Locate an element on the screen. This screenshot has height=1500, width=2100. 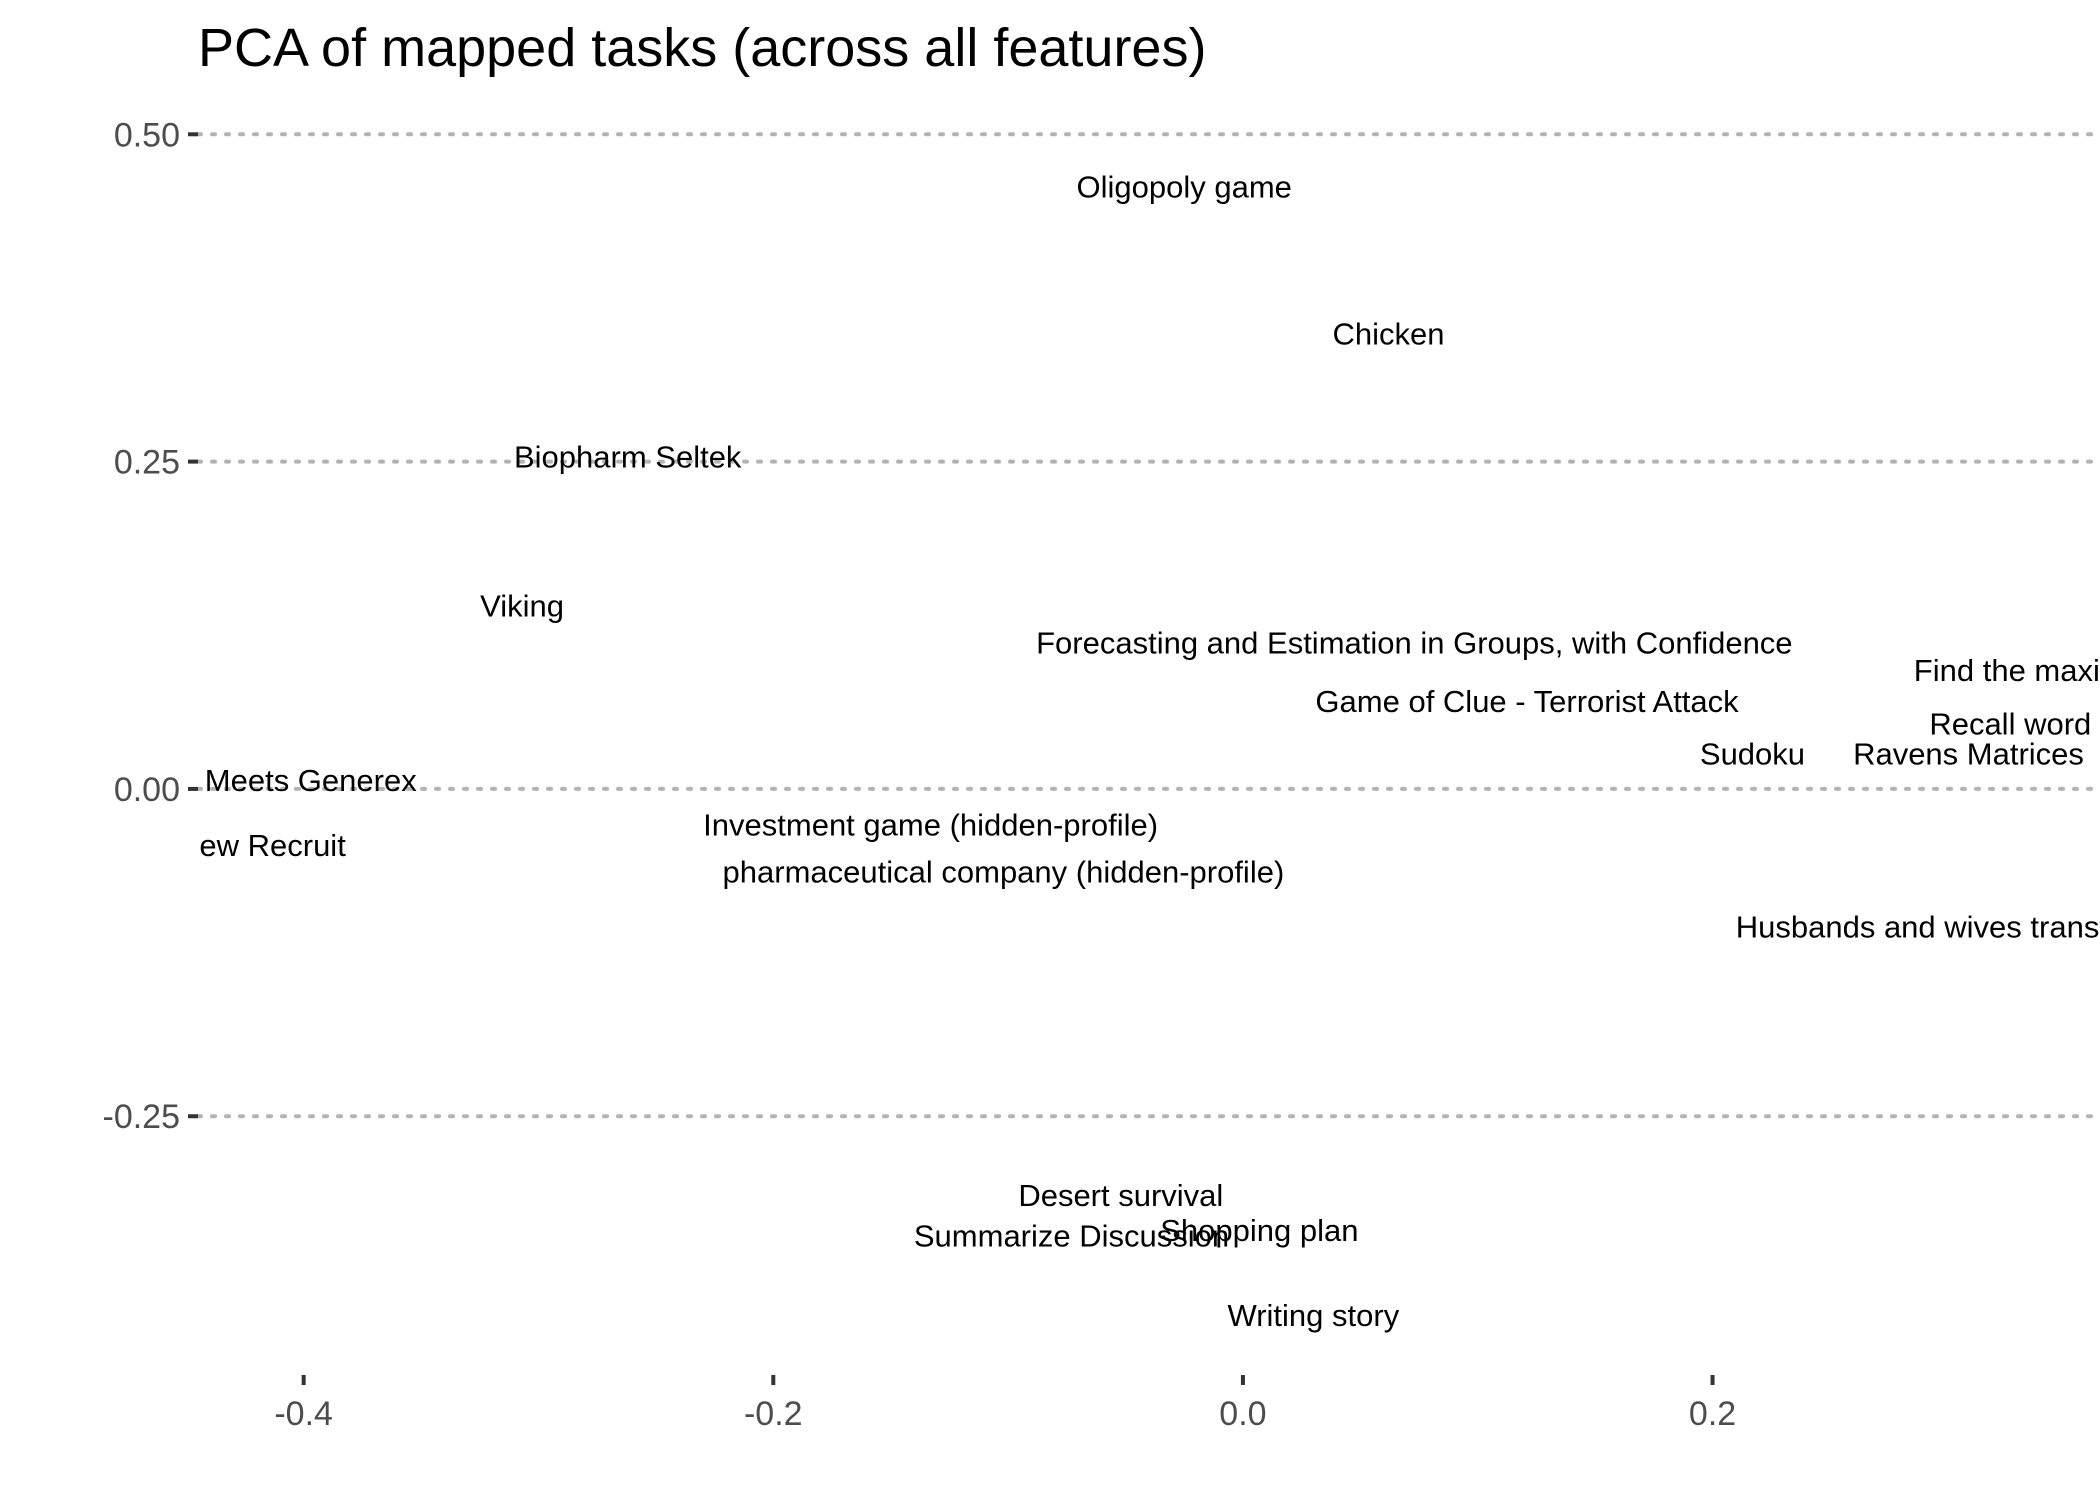
point-label: New Recruit is located at coordinates (261, 845).